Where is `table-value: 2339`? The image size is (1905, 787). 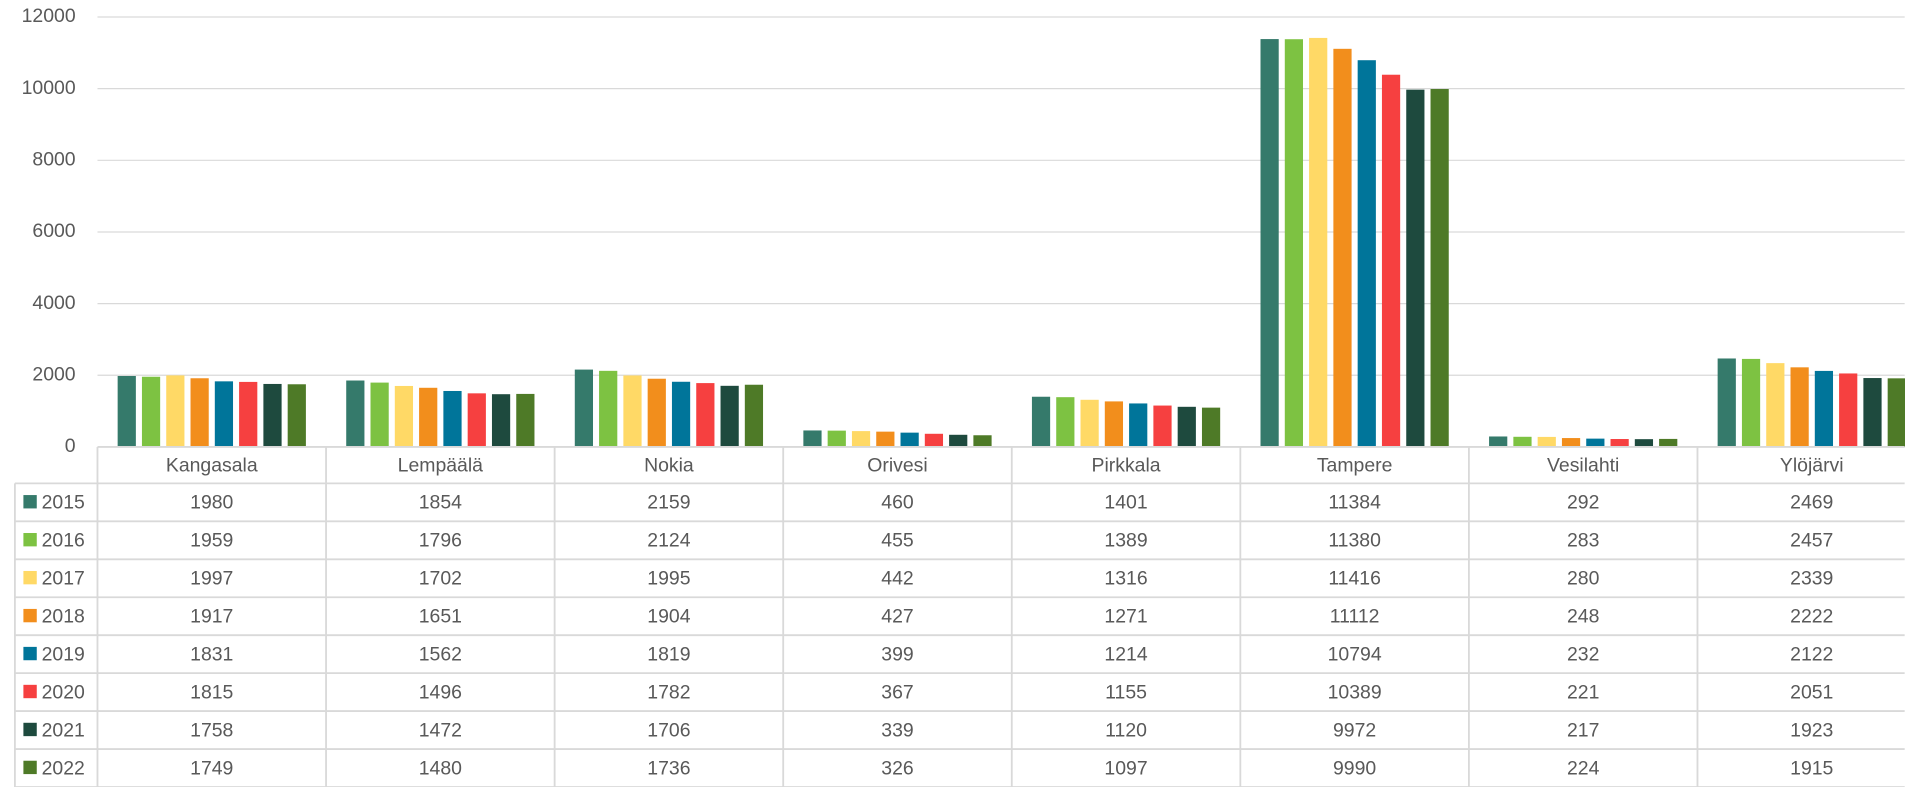
table-value: 2339 is located at coordinates (1811, 579).